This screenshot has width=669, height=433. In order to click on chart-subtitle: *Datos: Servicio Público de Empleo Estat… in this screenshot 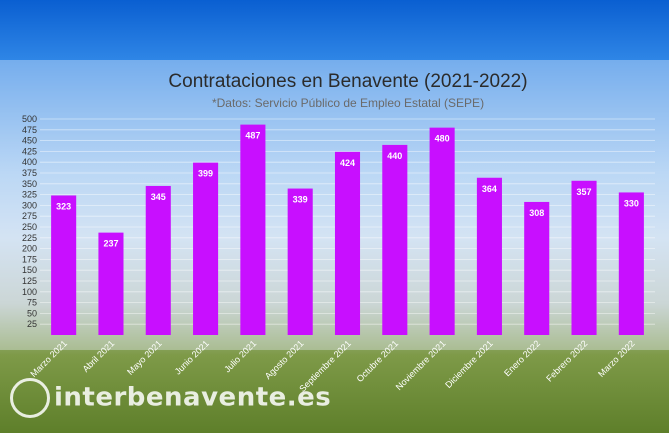, I will do `click(348, 103)`.